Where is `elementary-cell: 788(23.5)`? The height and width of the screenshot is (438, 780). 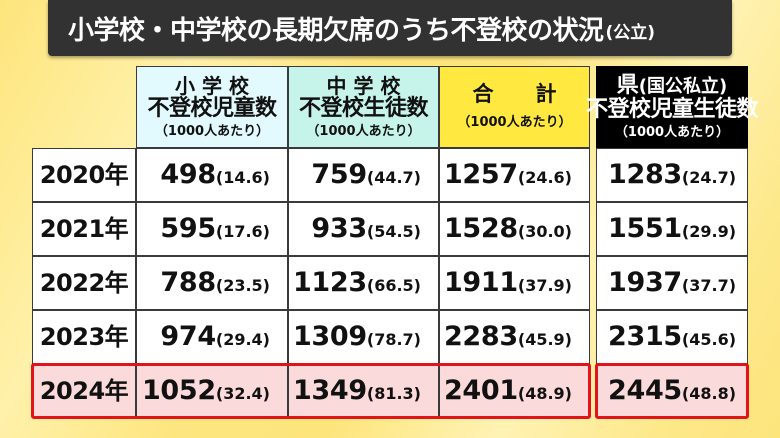 elementary-cell: 788(23.5) is located at coordinates (212, 283).